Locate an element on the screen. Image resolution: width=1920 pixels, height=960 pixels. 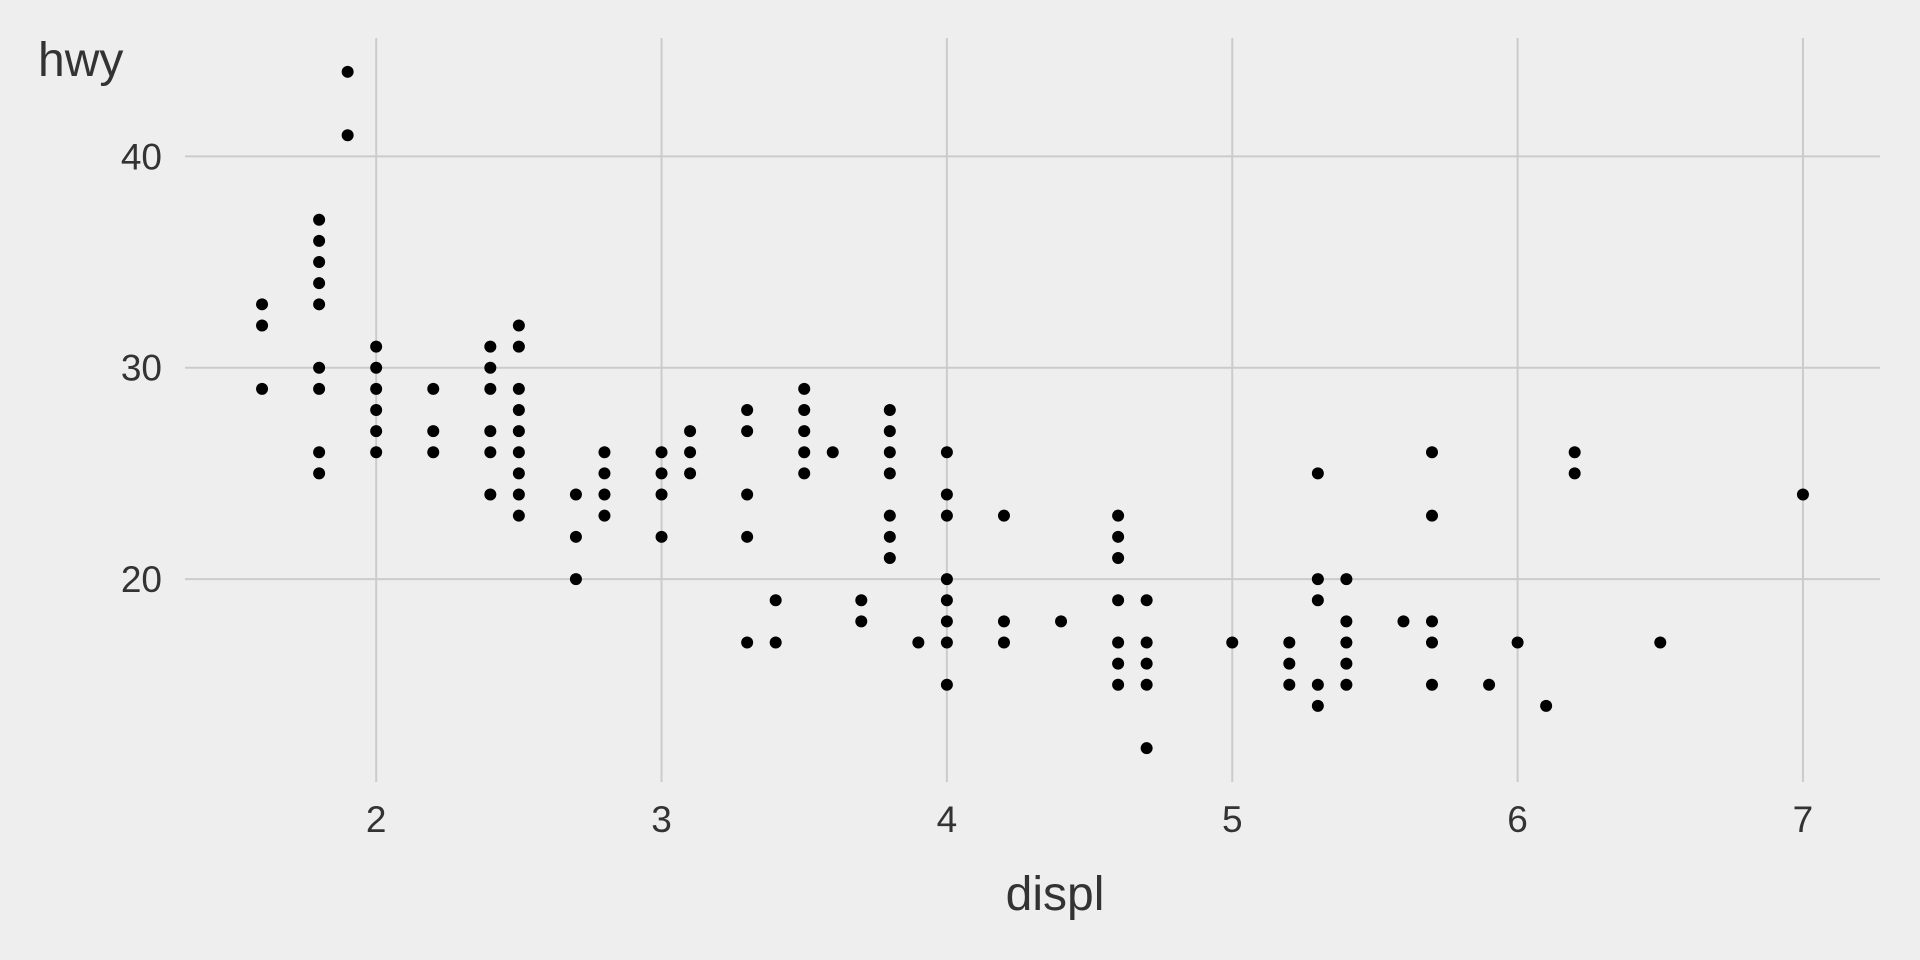
x-tick-label: 7 is located at coordinates (1803, 819).